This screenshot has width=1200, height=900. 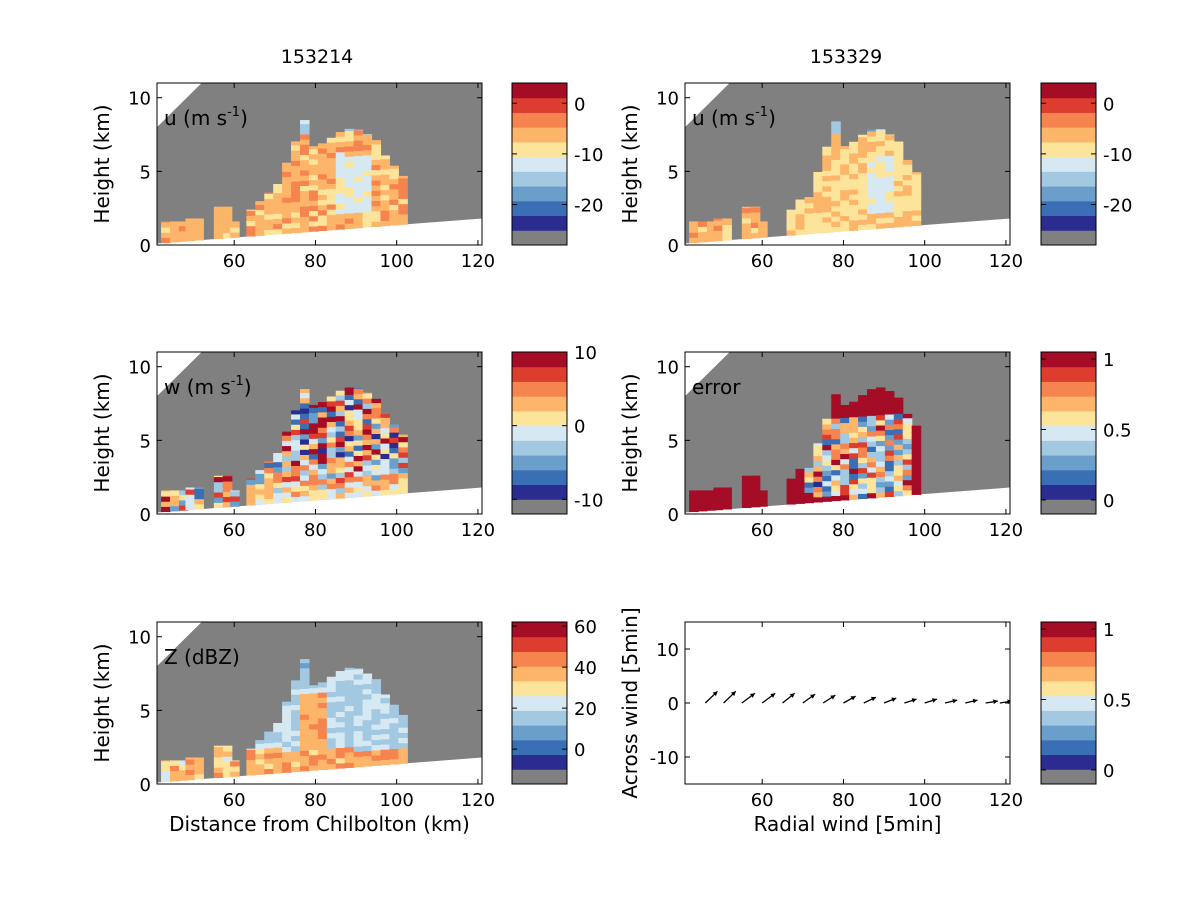 I want to click on colorbar: 10.50, so click(x=1086, y=702).